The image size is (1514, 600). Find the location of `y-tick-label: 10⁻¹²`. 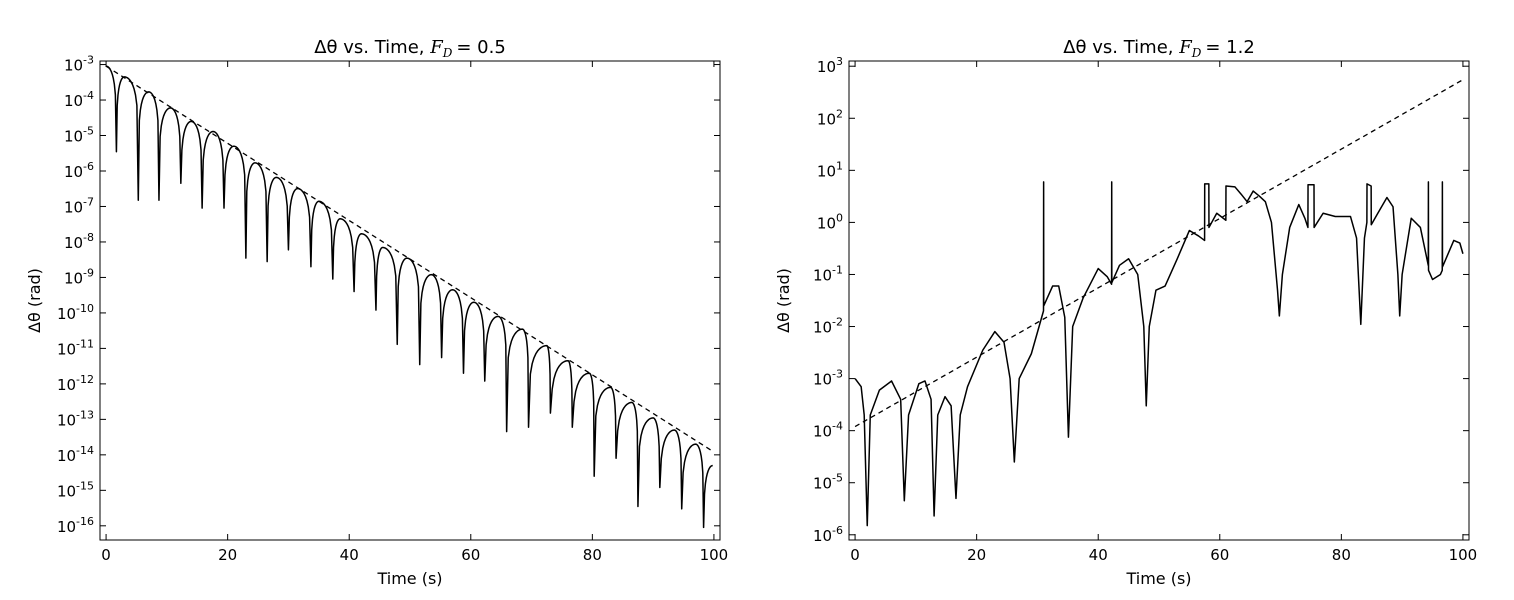

y-tick-label: 10⁻¹² is located at coordinates (75, 383).